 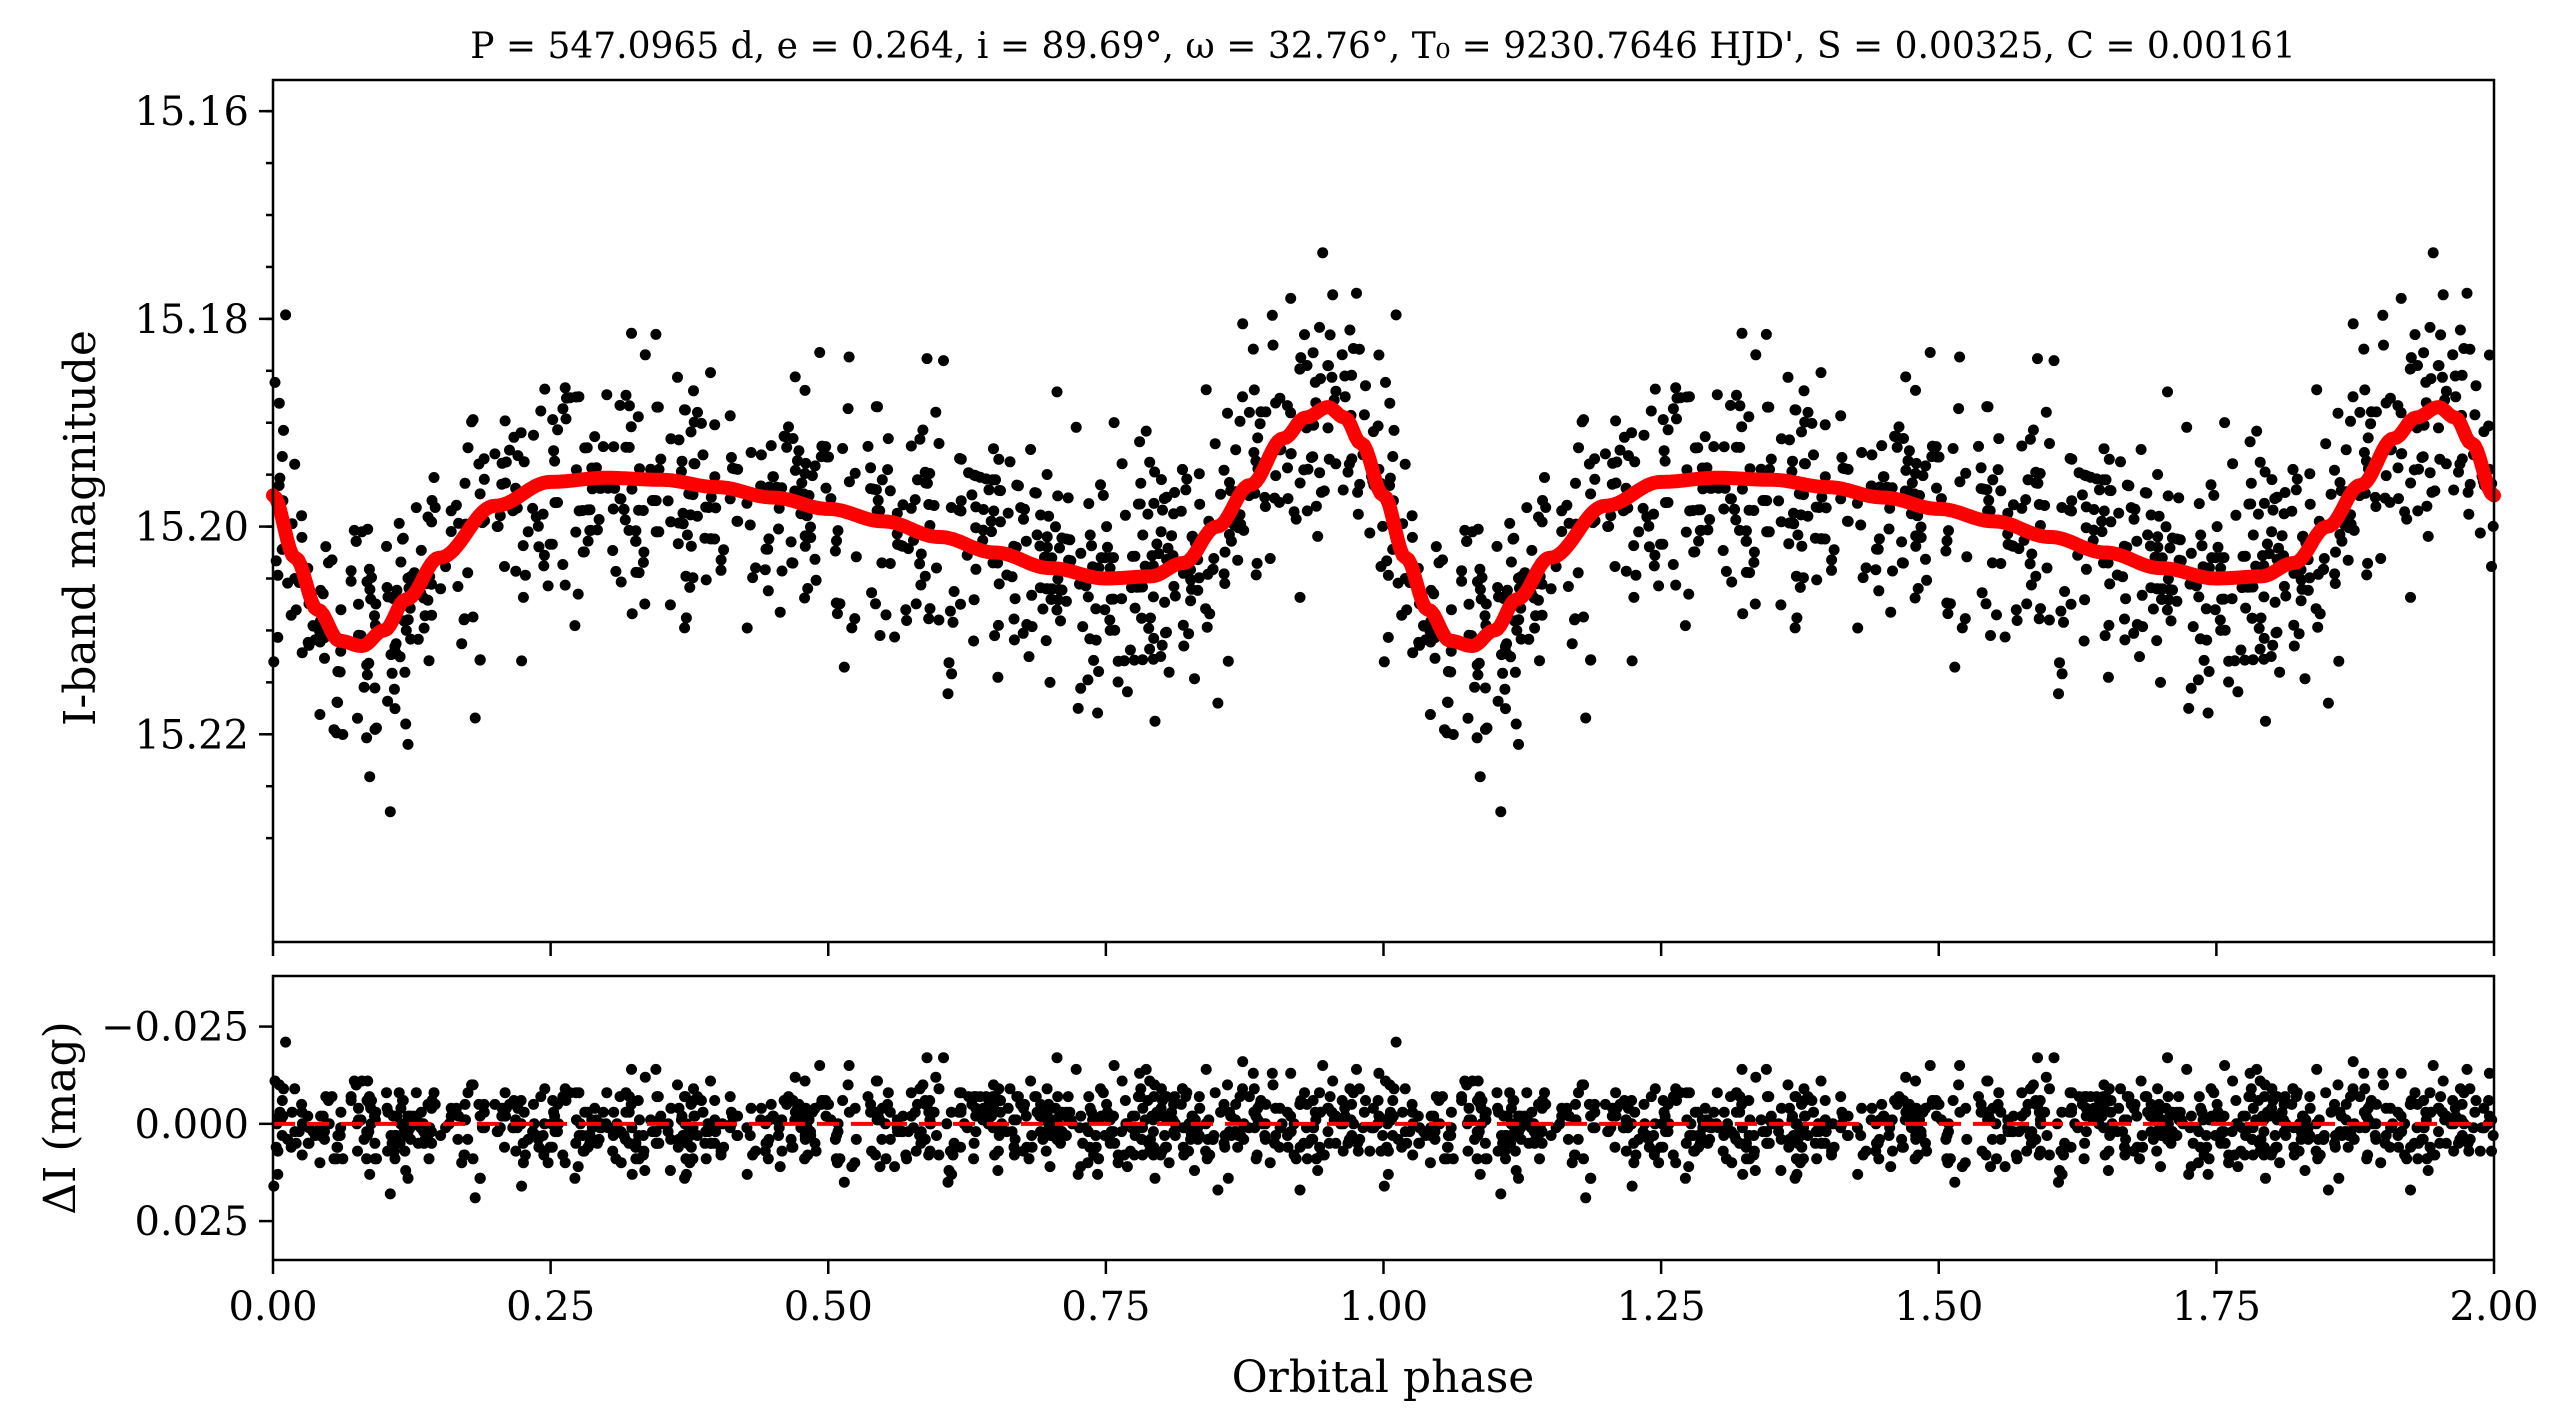 I want to click on y-tick-label: 15.16, so click(x=191, y=112).